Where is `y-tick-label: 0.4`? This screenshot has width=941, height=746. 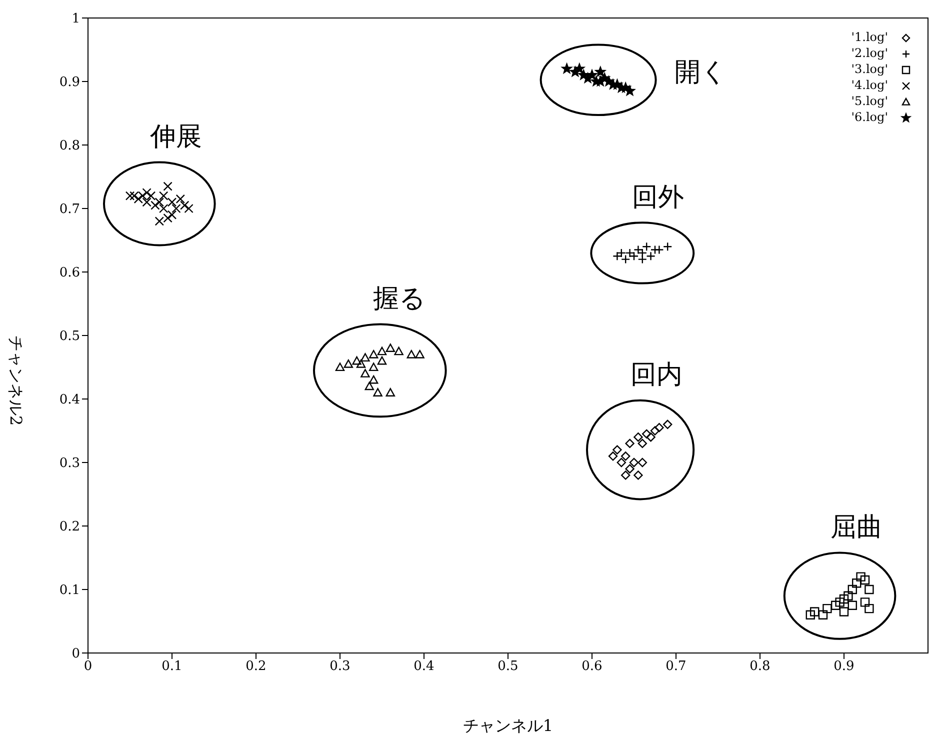 y-tick-label: 0.4 is located at coordinates (69, 400).